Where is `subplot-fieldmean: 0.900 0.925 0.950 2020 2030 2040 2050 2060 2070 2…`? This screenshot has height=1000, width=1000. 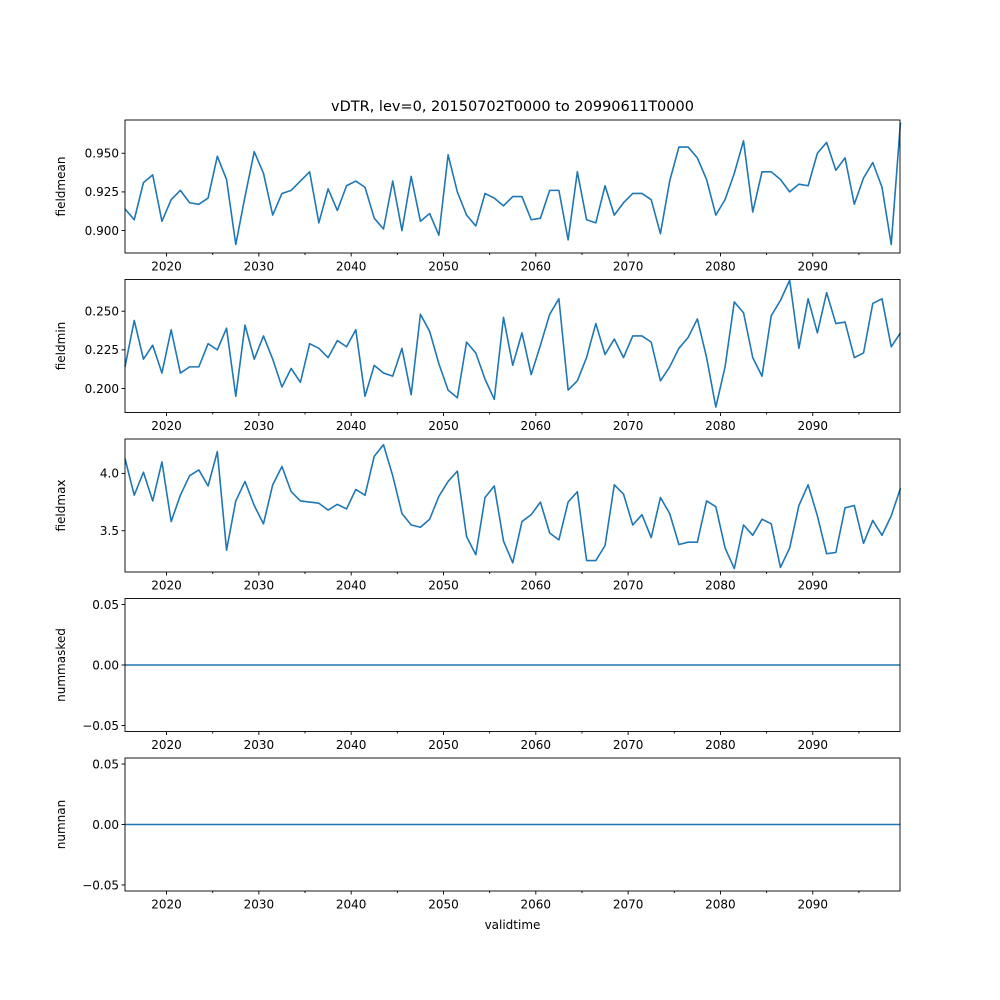 subplot-fieldmean: 0.900 0.925 0.950 2020 2030 2040 2050 2060 2070 2… is located at coordinates (478, 196).